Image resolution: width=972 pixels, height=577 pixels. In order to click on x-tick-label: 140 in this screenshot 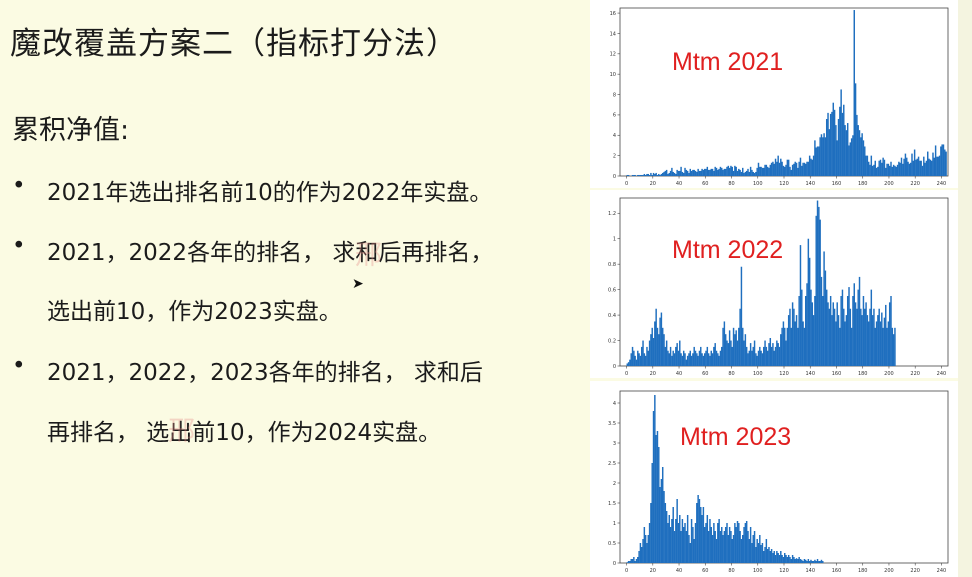, I will do `click(810, 571)`.